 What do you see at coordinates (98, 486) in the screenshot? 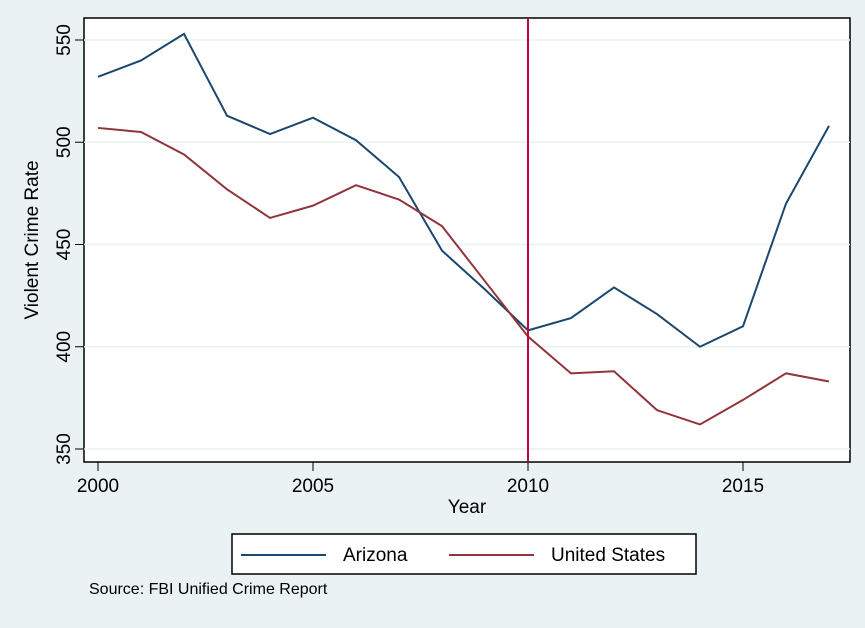
I see `x-tick-label: 2000` at bounding box center [98, 486].